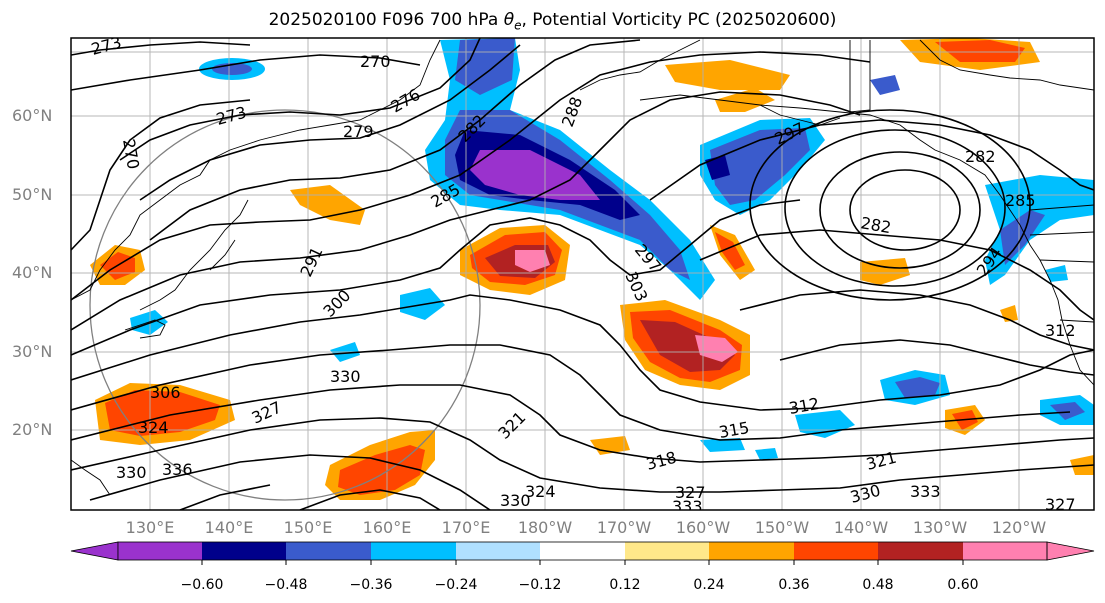  I want to click on contour-label: 282, so click(980, 156).